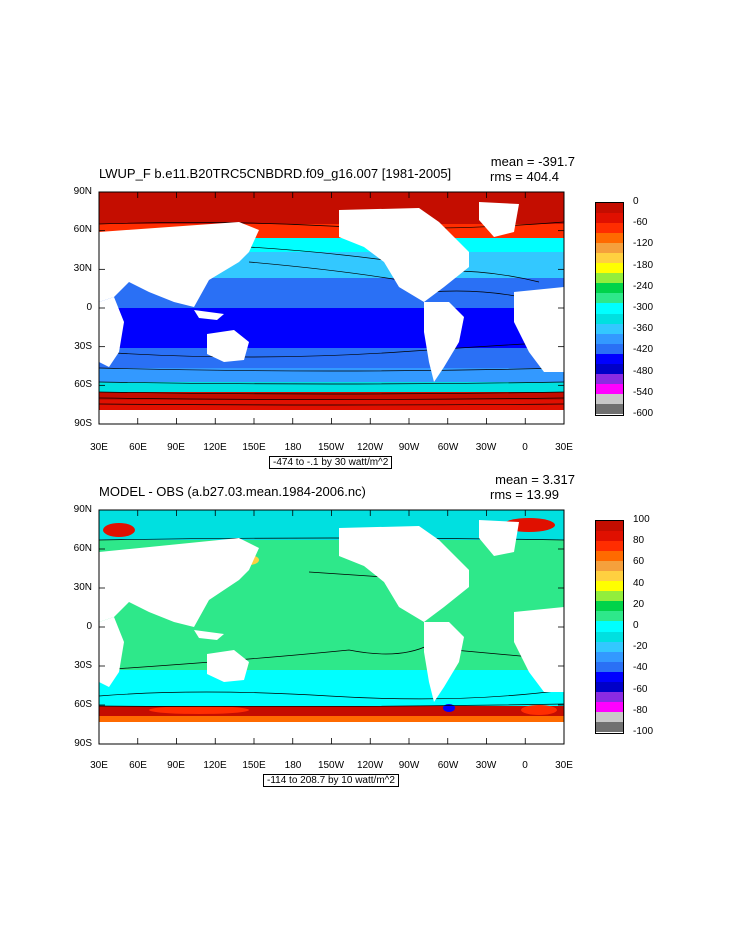  What do you see at coordinates (640, 689) in the screenshot?
I see `colorbar-label: -60` at bounding box center [640, 689].